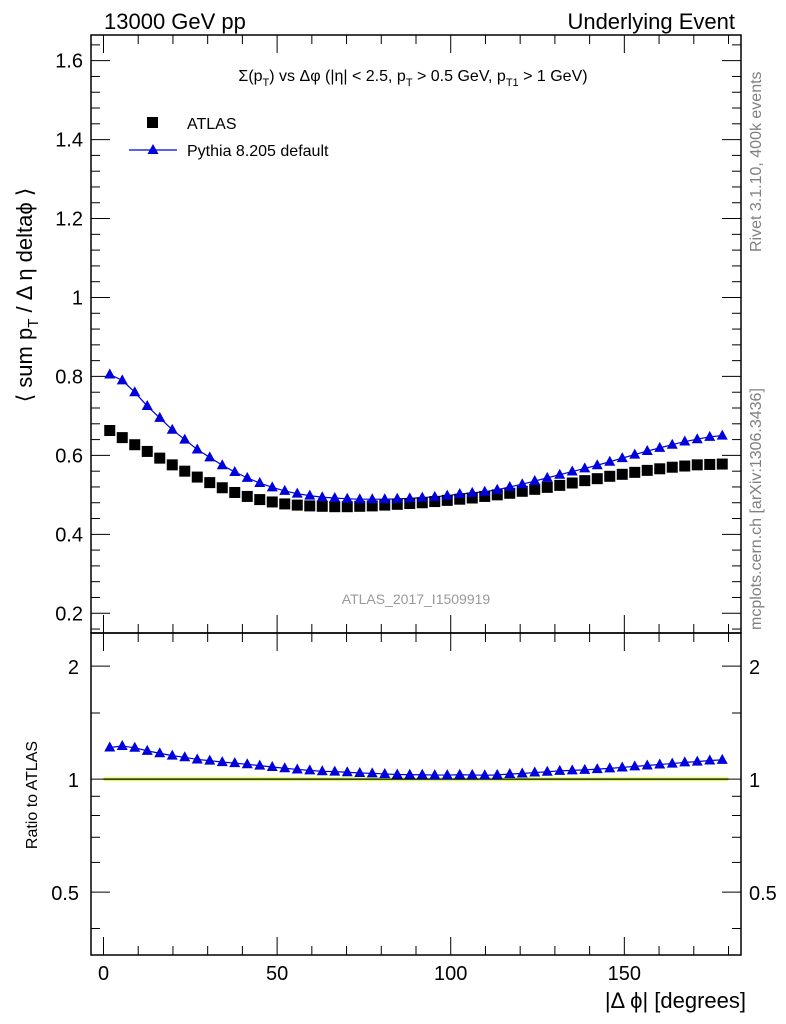  What do you see at coordinates (416, 779) in the screenshot?
I see `ratio-reference-band` at bounding box center [416, 779].